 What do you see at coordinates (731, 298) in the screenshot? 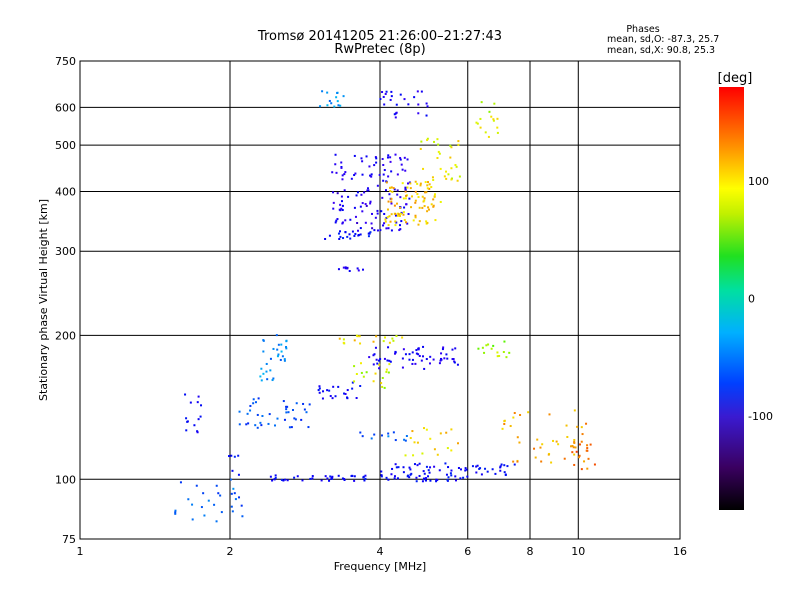
I see `colorbar-gradient` at bounding box center [731, 298].